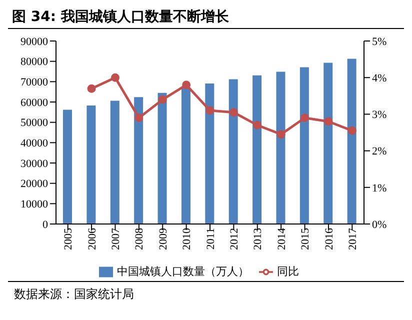 This screenshot has width=412, height=320. I want to click on x-tick-label: 2013, so click(258, 239).